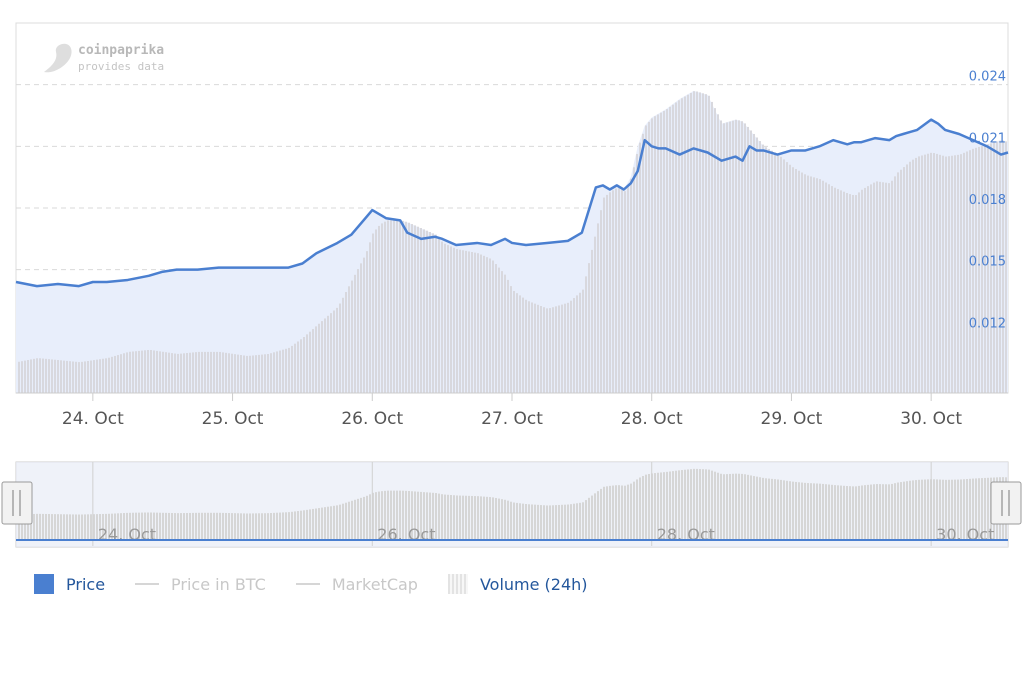 The width and height of the screenshot is (1024, 683). What do you see at coordinates (44, 584) in the screenshot?
I see `legend-price-swatch` at bounding box center [44, 584].